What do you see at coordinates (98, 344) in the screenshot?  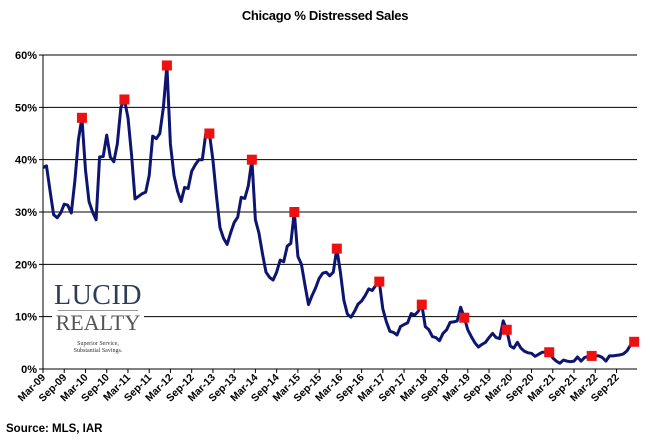 I see `logo-tagline1: Superior Service,` at bounding box center [98, 344].